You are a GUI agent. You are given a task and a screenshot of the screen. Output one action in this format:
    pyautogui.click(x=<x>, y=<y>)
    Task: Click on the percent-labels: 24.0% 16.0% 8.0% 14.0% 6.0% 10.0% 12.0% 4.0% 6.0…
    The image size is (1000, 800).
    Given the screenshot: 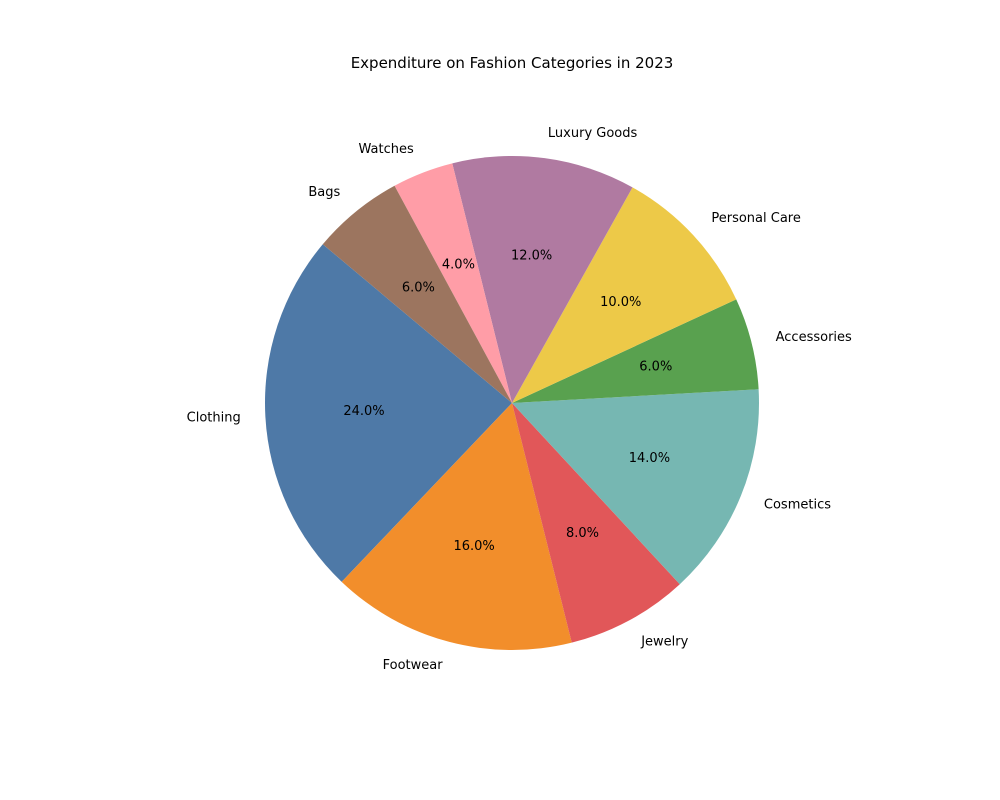 What is the action you would take?
    pyautogui.click(x=507, y=401)
    